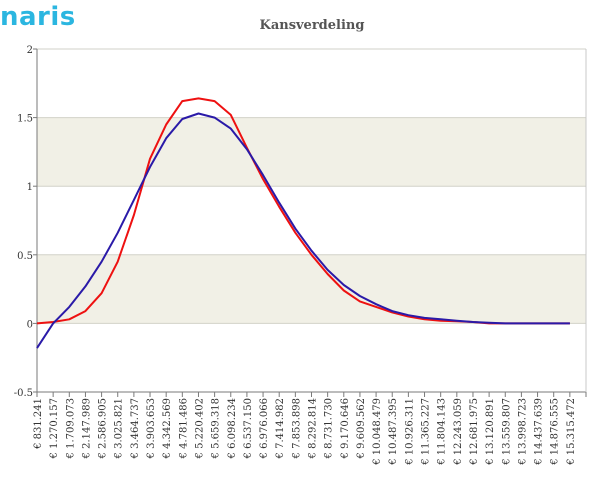  Describe the element at coordinates (426, 432) in the screenshot. I see `x-tick-label: € 11.365.227` at that location.